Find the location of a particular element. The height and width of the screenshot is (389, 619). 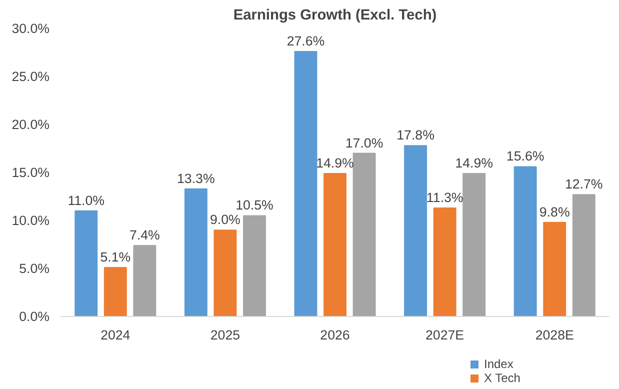

data-label: 11.0% is located at coordinates (86, 200).